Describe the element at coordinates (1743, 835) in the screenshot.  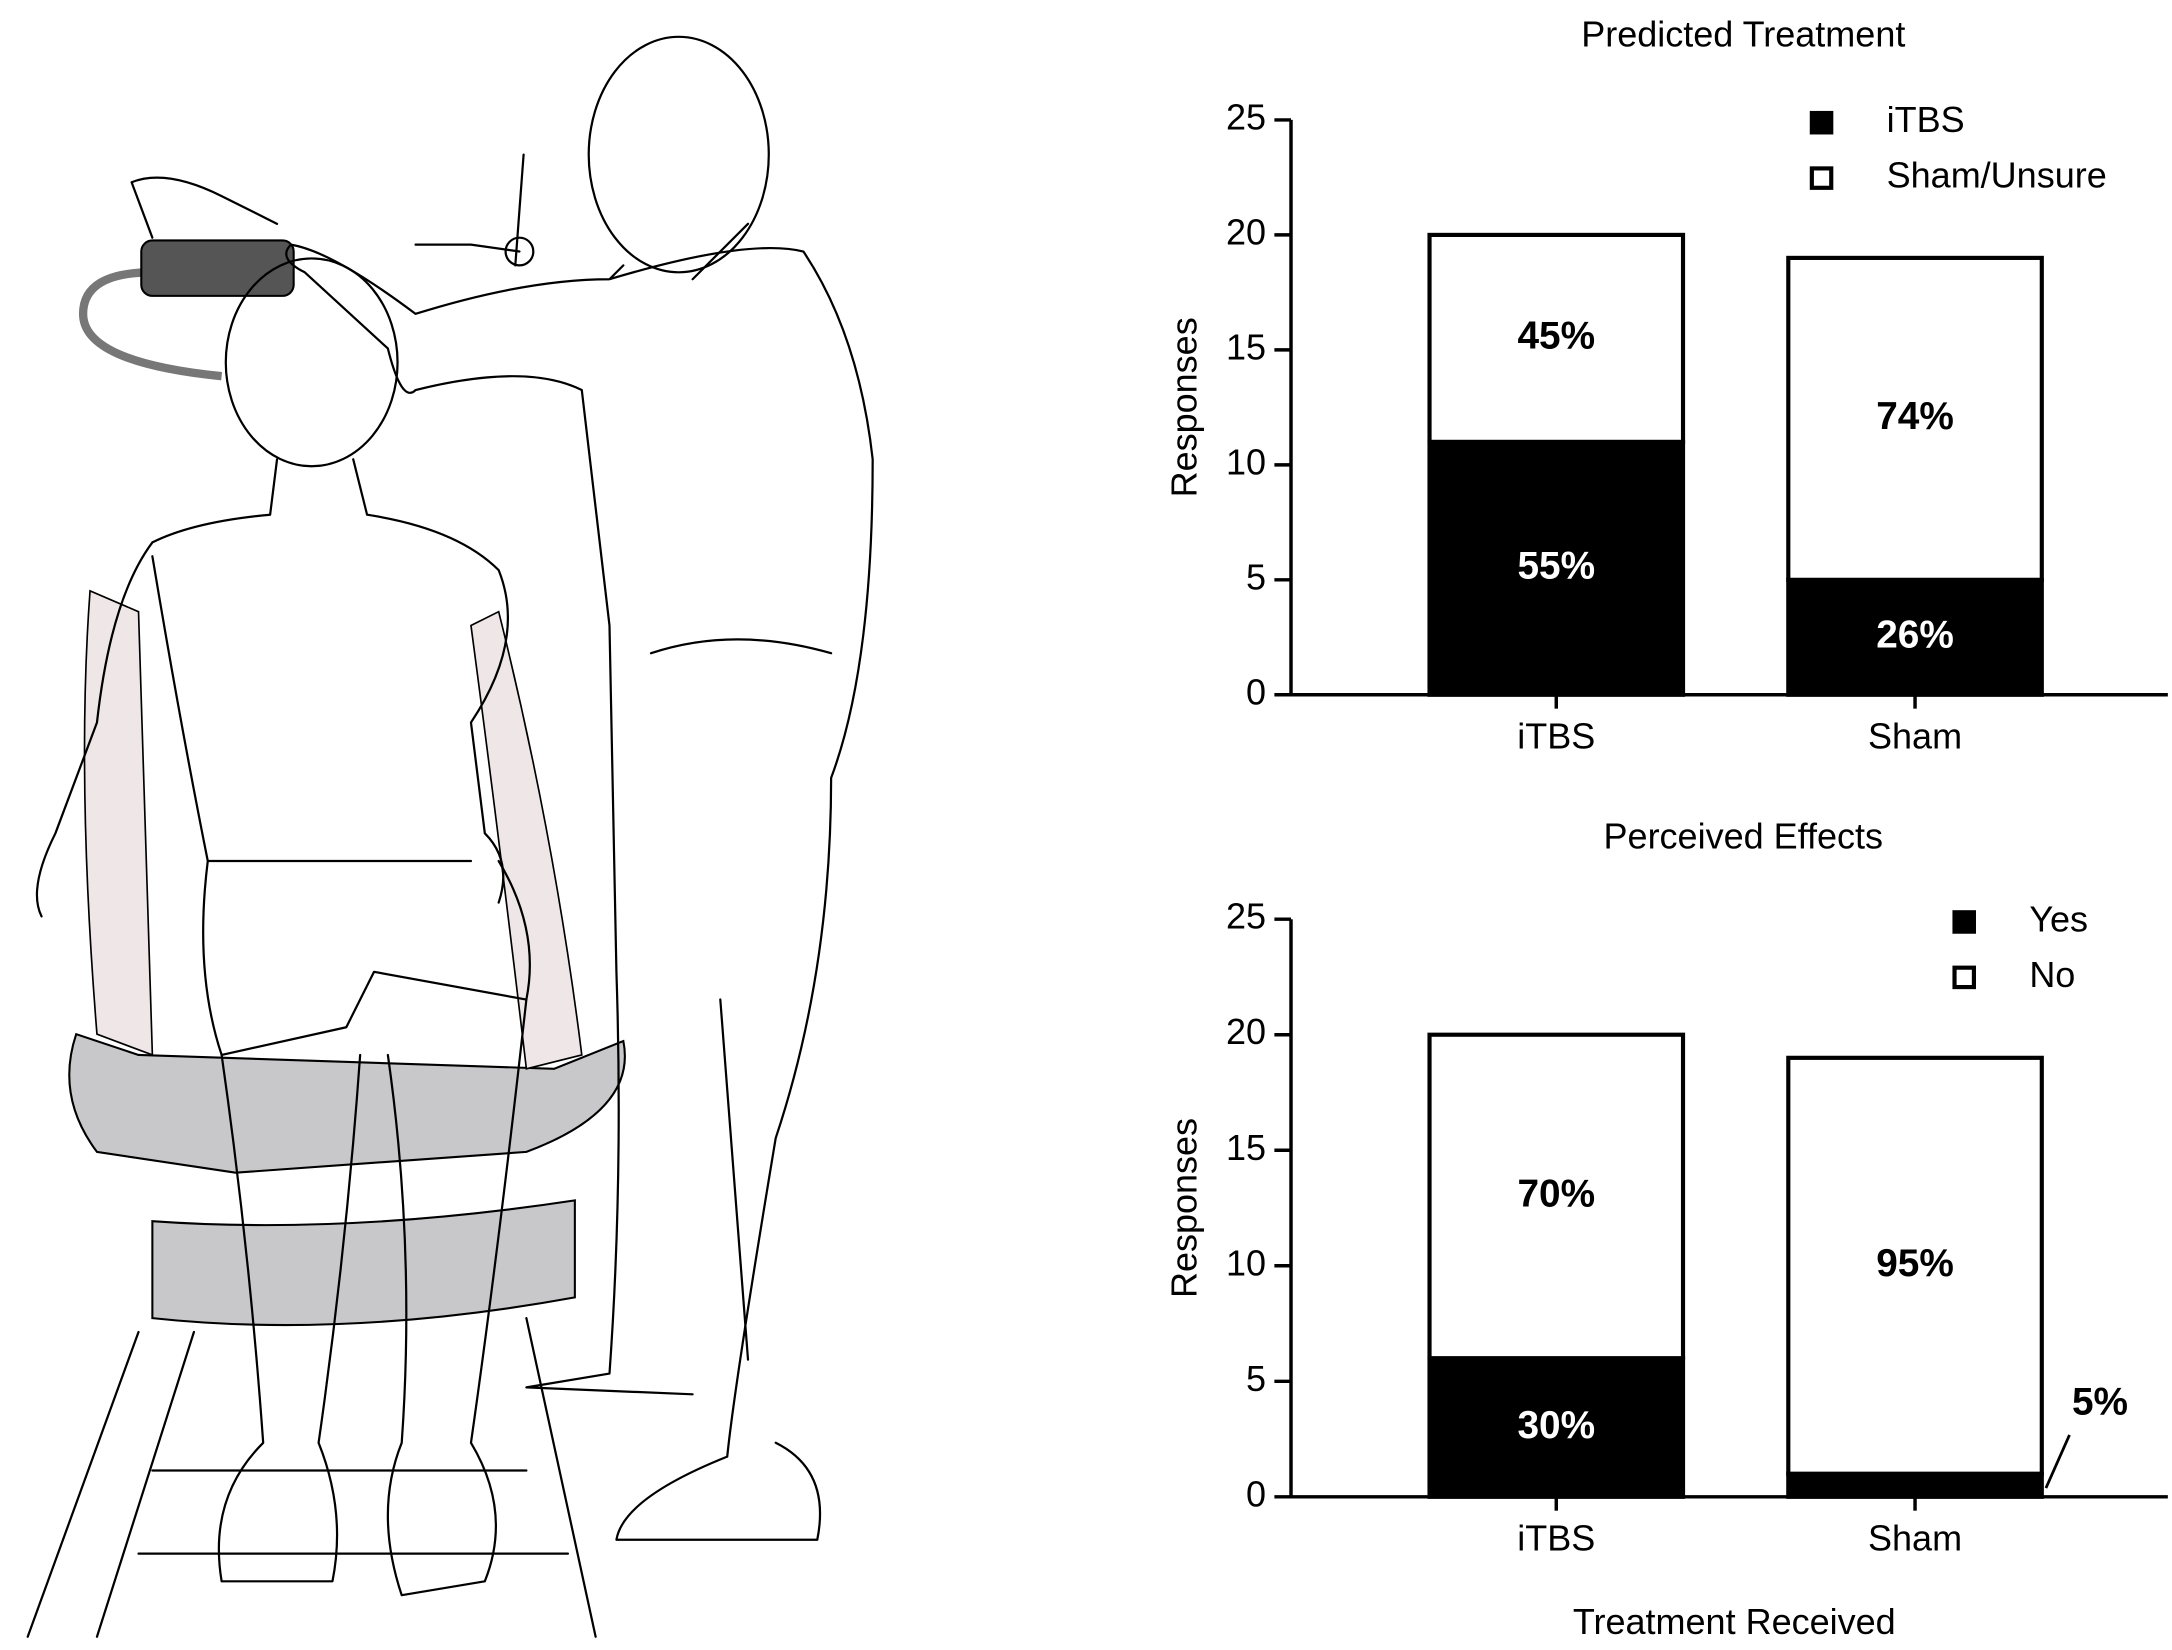
I see `chart-title: Perceived Effects` at that location.